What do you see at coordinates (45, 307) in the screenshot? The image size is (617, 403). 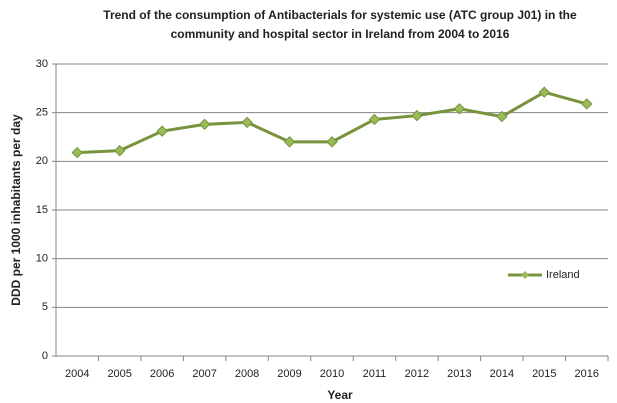 I see `y-tick-label: 5` at bounding box center [45, 307].